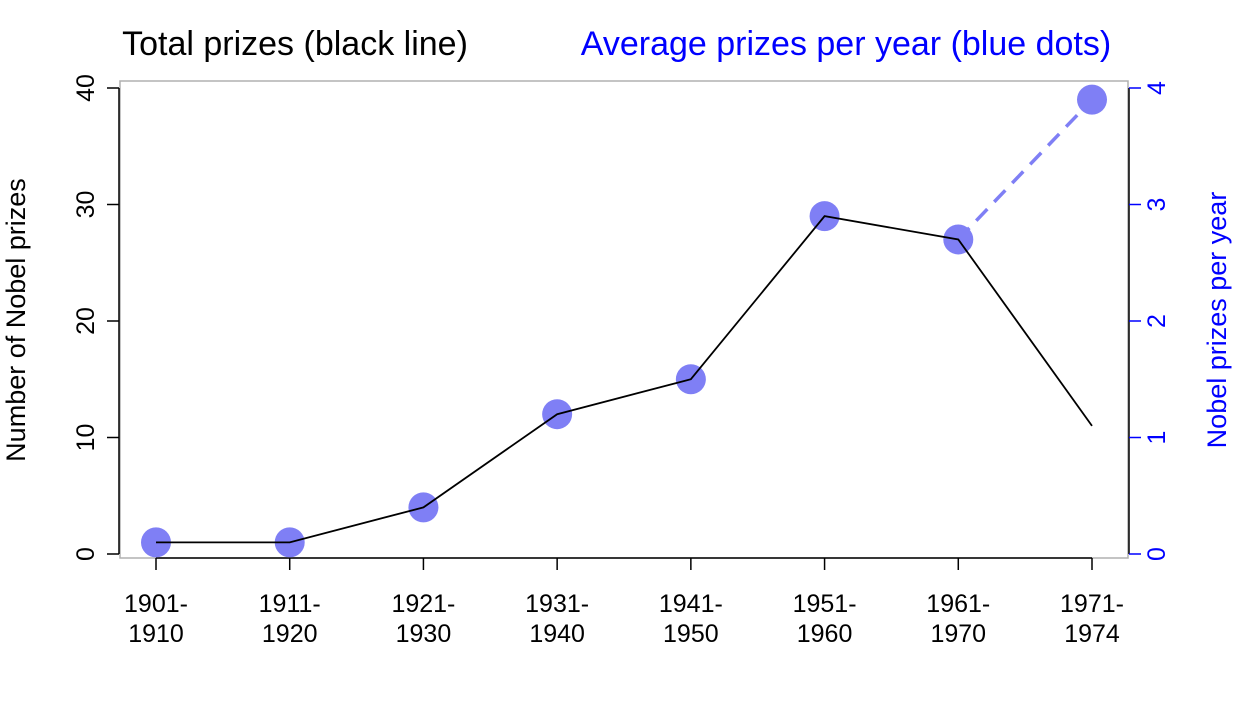  Describe the element at coordinates (295, 44) in the screenshot. I see `chart-title-left: Total prizes (black line)` at that location.